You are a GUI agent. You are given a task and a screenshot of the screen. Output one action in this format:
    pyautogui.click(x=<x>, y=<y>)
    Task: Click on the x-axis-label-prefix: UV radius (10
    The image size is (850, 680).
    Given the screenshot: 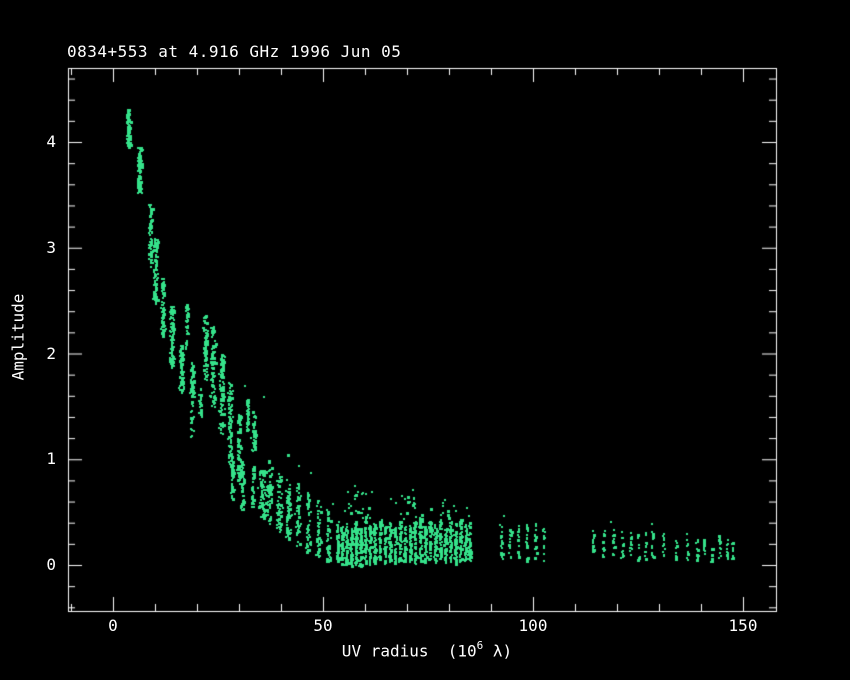 What is the action you would take?
    pyautogui.click(x=409, y=651)
    